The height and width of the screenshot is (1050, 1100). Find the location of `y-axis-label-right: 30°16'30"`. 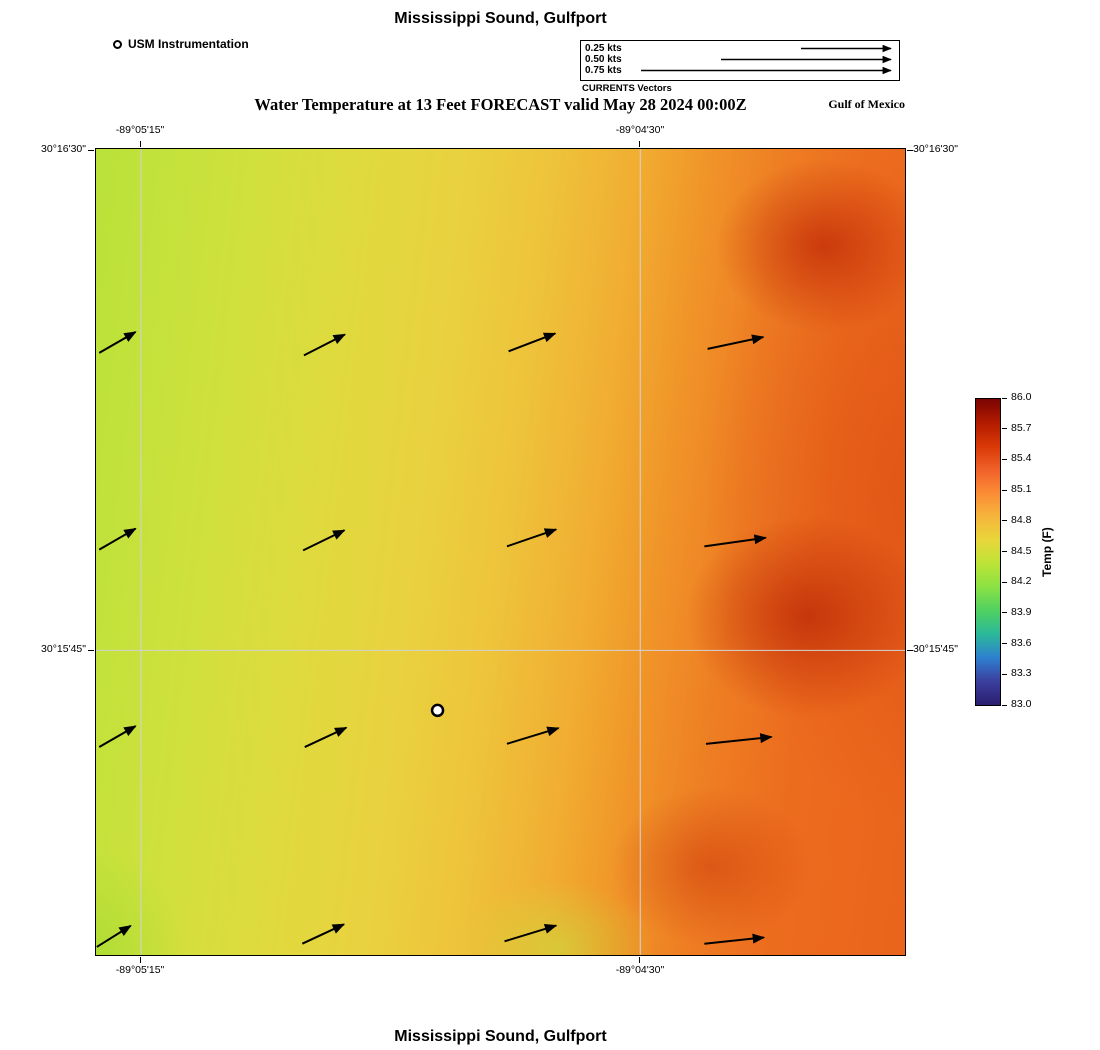

y-axis-label-right: 30°16'30" is located at coordinates (935, 149).